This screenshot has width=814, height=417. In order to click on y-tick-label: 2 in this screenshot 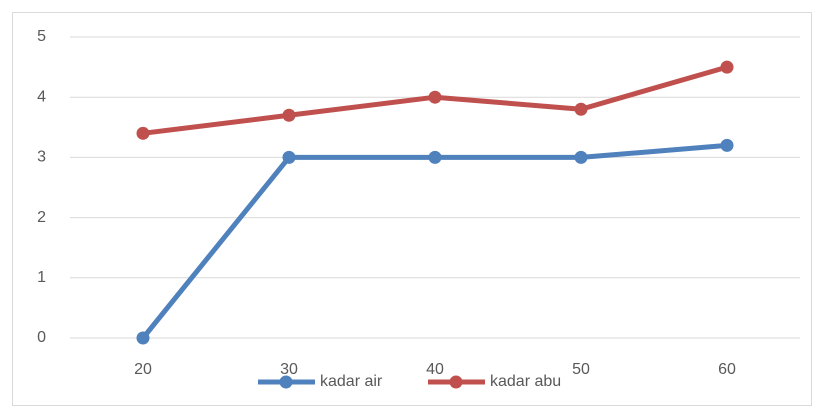, I will do `click(41, 217)`.